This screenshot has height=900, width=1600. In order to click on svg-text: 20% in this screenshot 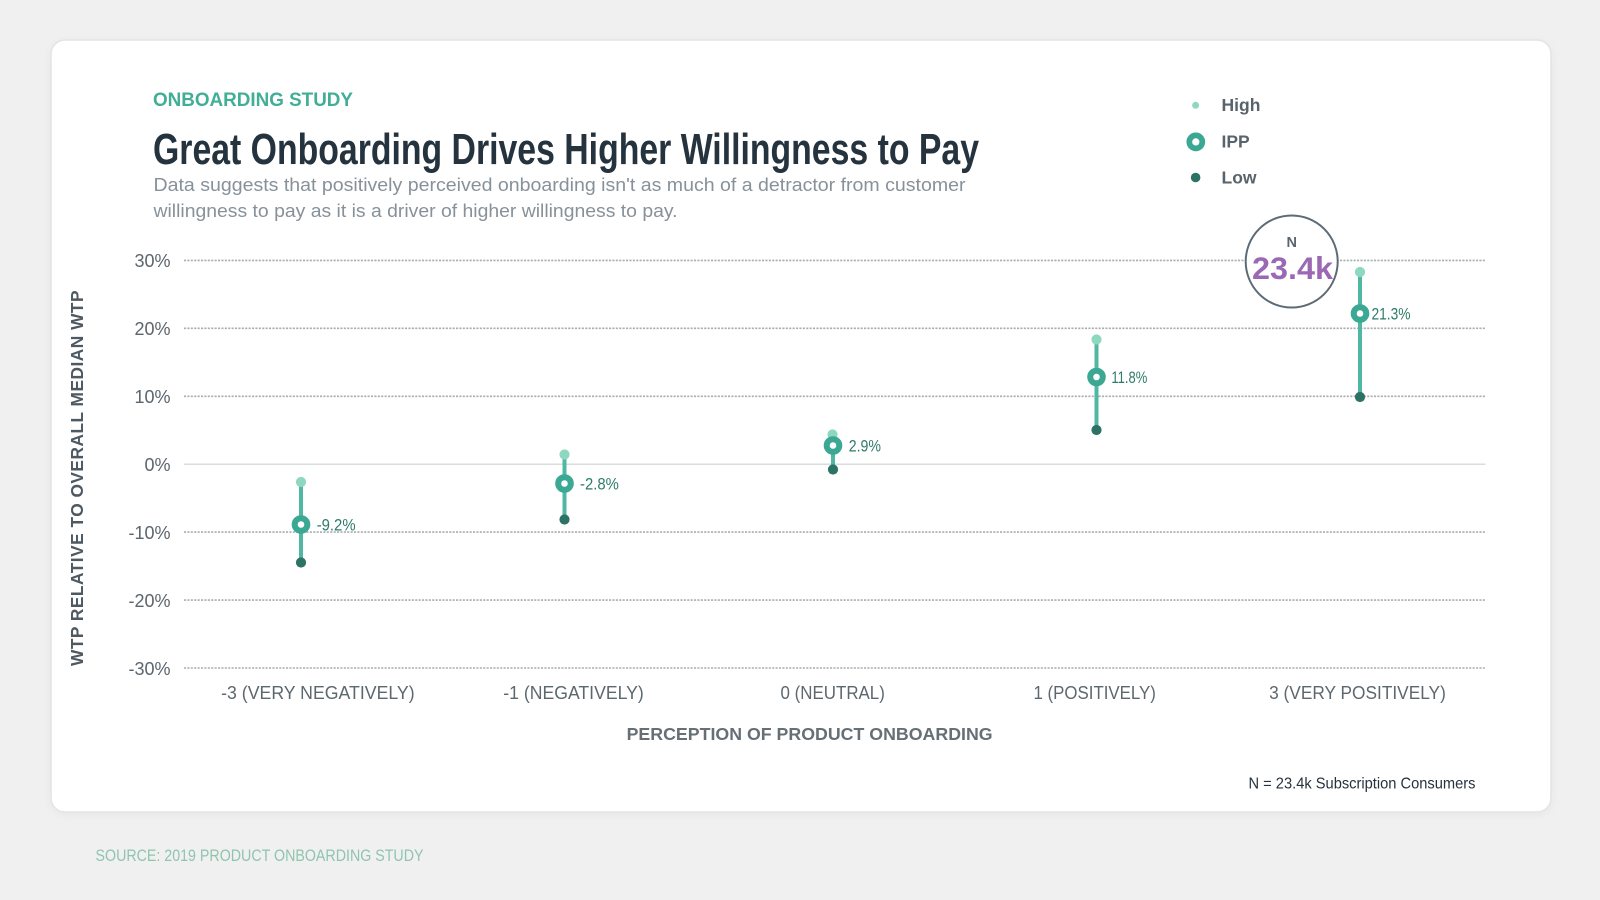, I will do `click(152, 329)`.